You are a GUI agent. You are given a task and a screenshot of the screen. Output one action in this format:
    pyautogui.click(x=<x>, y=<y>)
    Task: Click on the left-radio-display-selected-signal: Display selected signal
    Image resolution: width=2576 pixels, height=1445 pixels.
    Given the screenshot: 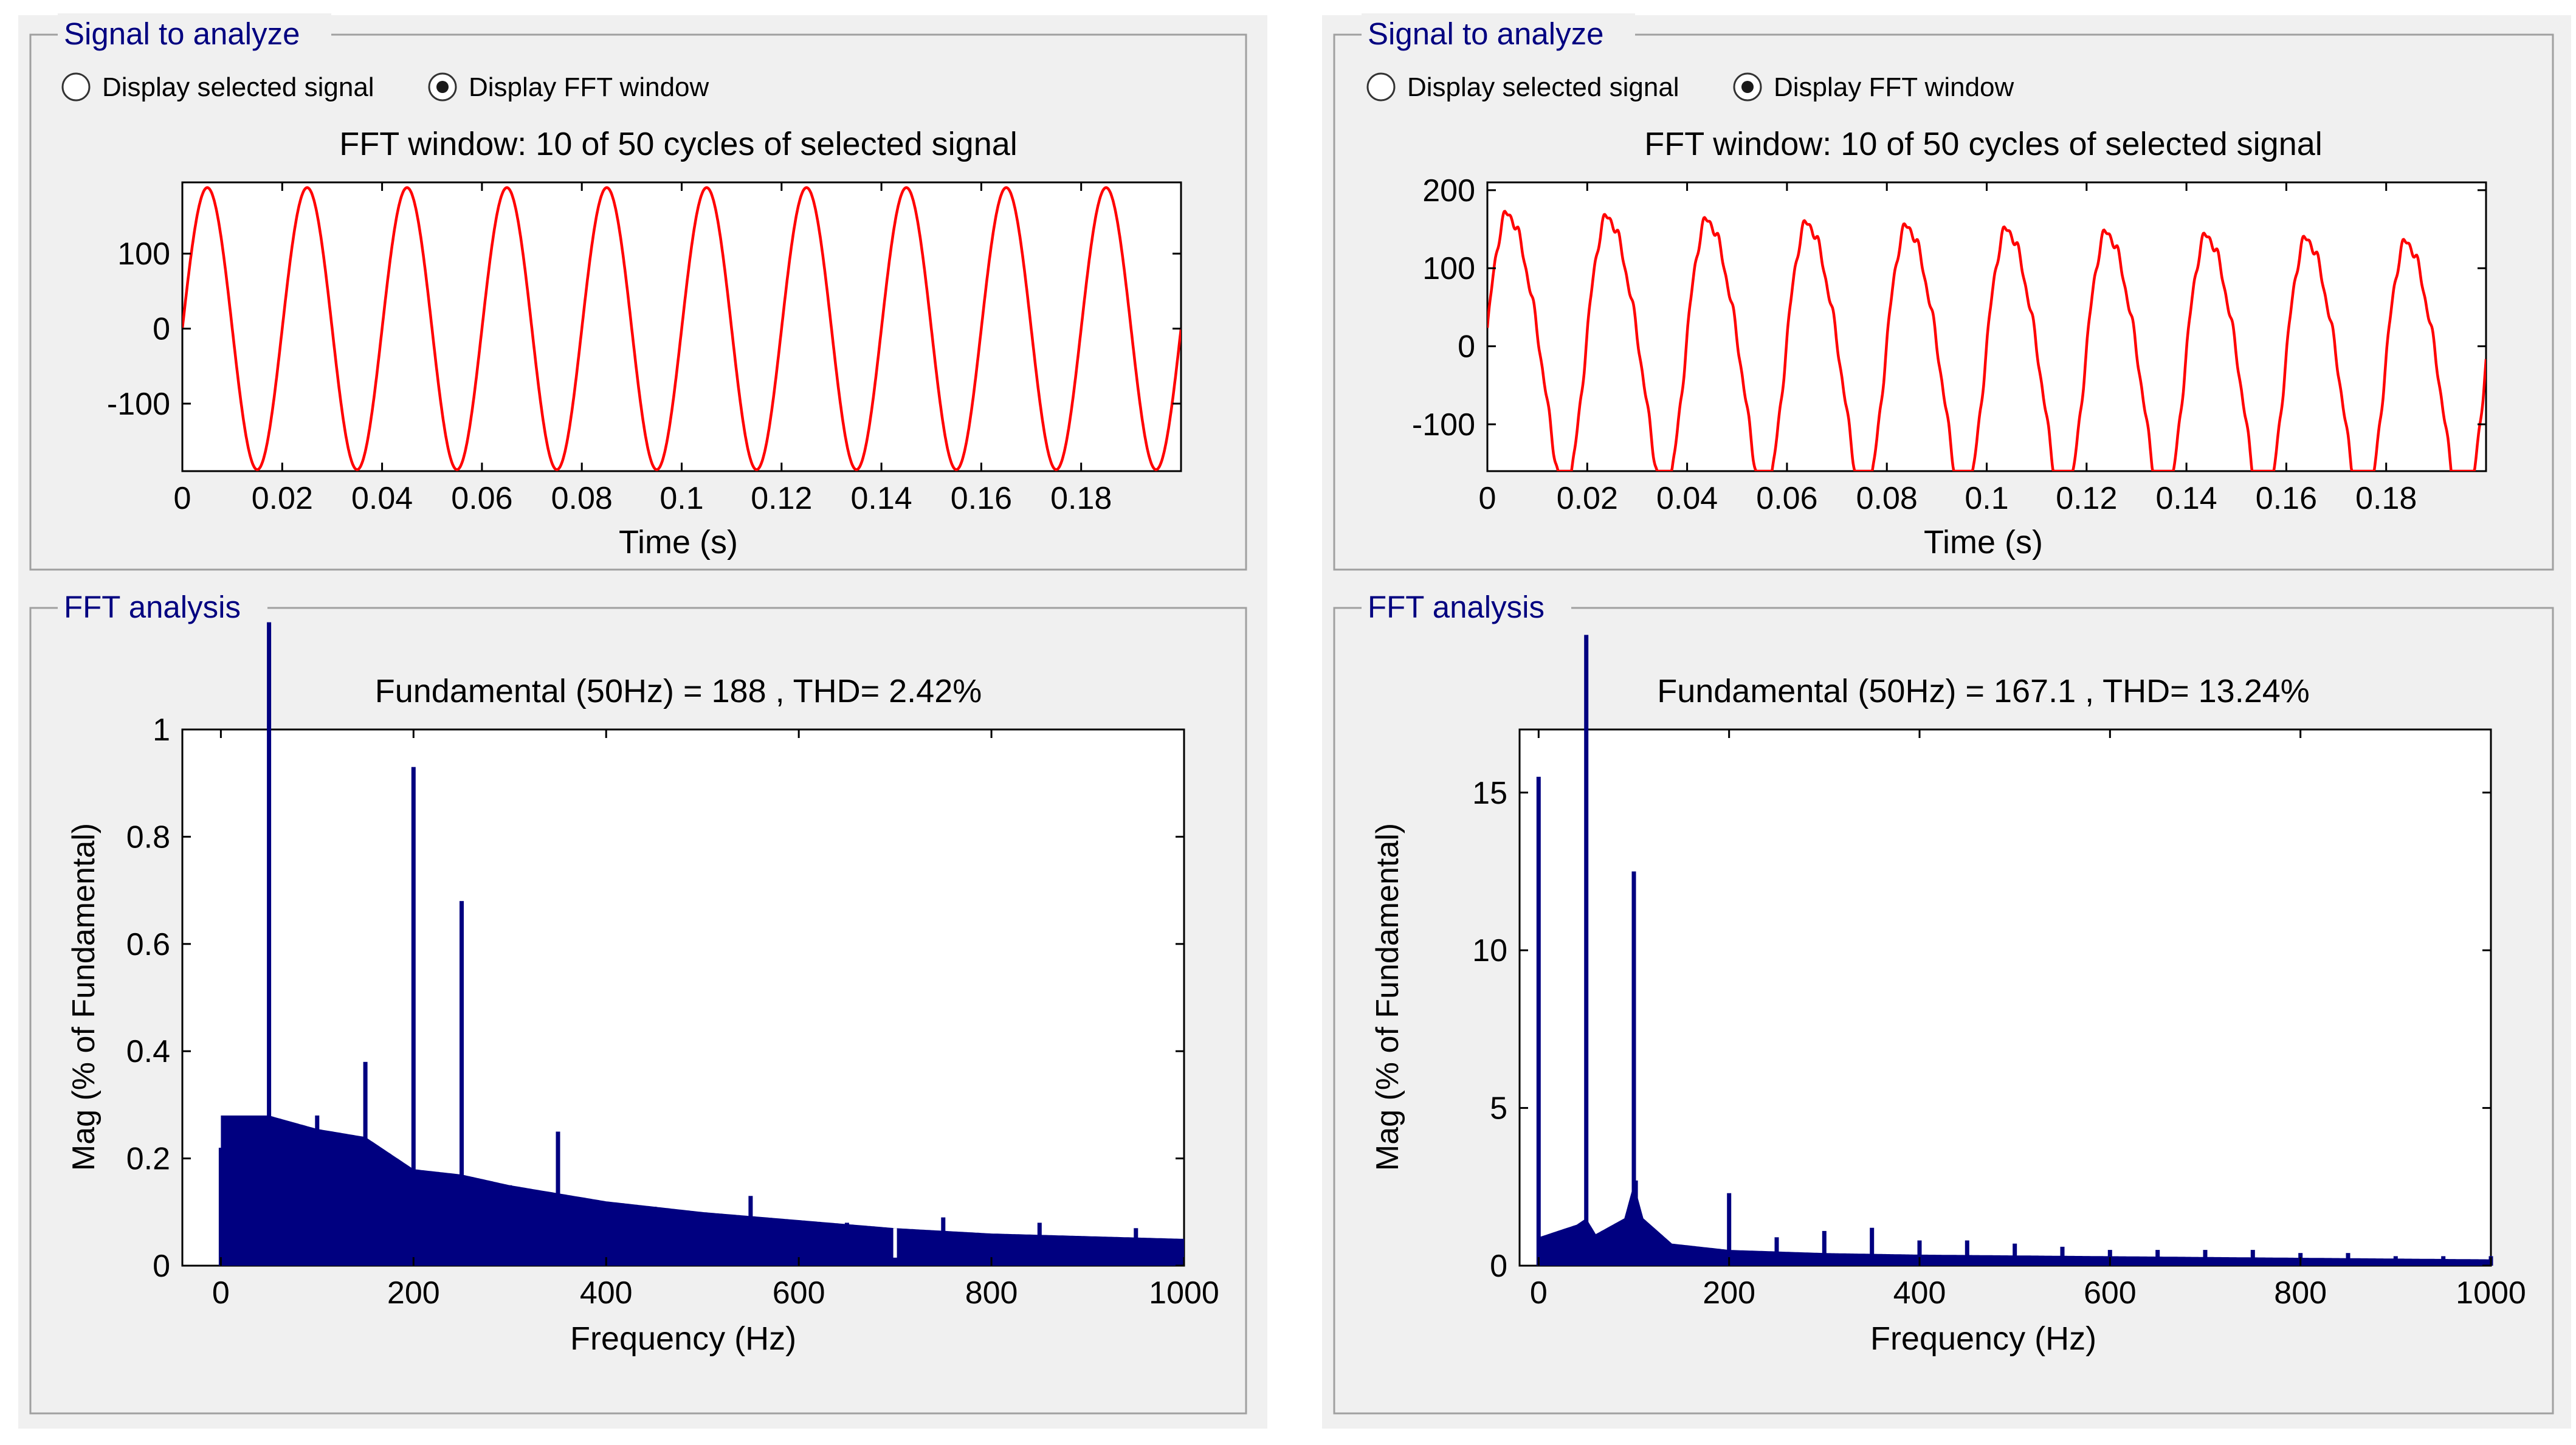 What is the action you would take?
    pyautogui.click(x=217, y=87)
    